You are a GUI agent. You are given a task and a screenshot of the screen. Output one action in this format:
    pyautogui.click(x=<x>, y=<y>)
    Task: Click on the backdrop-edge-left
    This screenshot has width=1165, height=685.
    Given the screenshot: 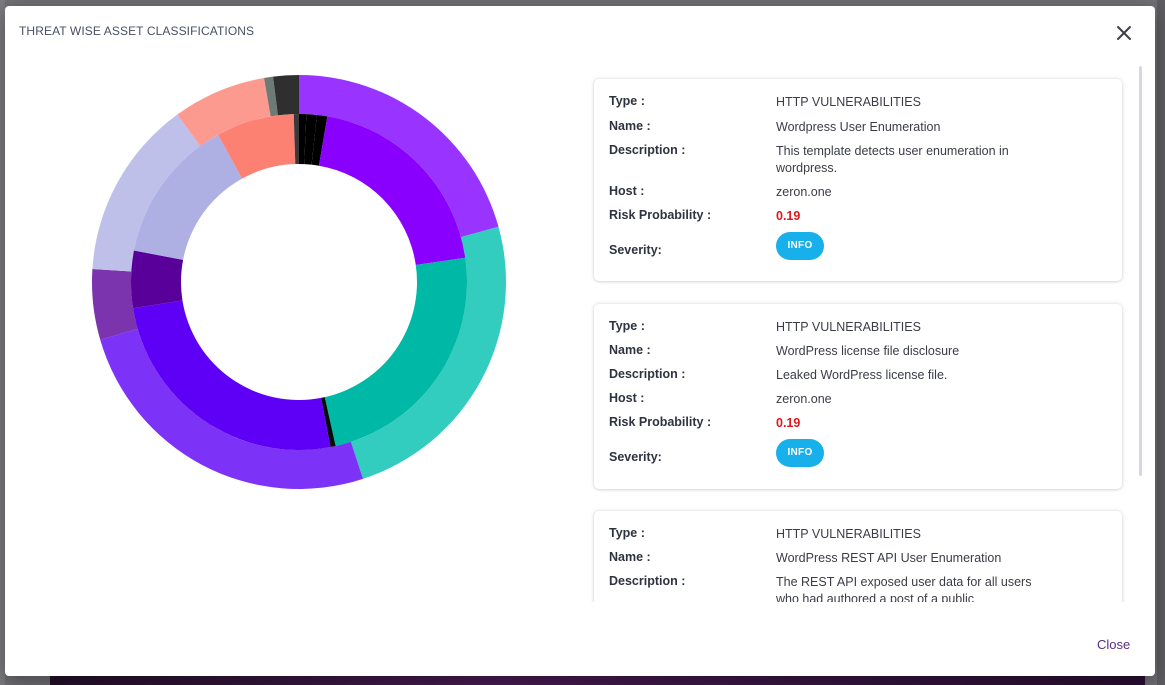 What is the action you would take?
    pyautogui.click(x=2, y=342)
    